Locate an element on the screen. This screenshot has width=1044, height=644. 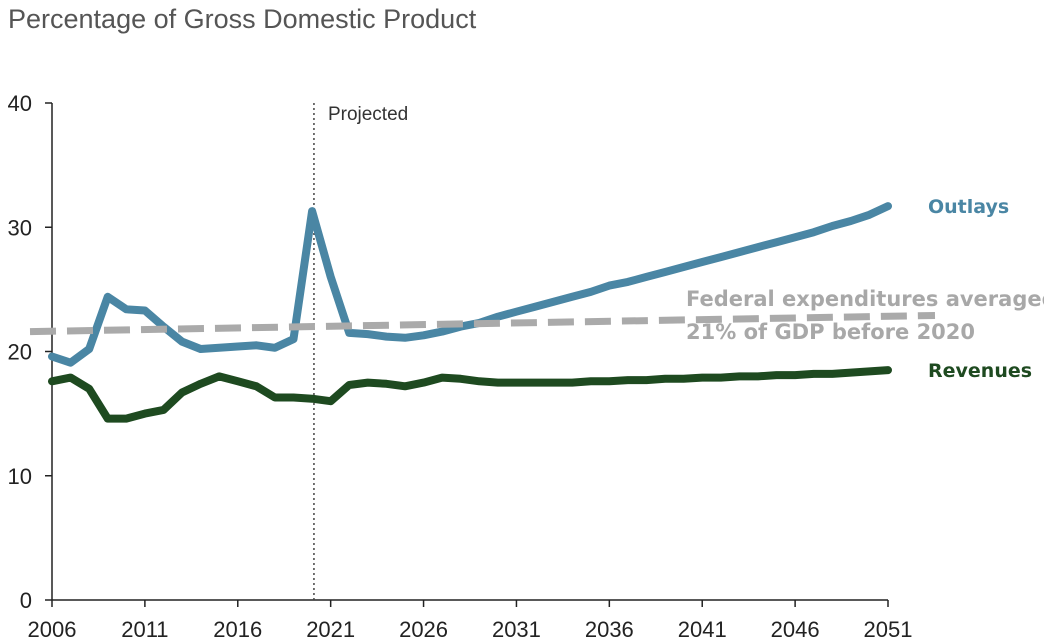
x-tick-label: 2016 is located at coordinates (237, 629).